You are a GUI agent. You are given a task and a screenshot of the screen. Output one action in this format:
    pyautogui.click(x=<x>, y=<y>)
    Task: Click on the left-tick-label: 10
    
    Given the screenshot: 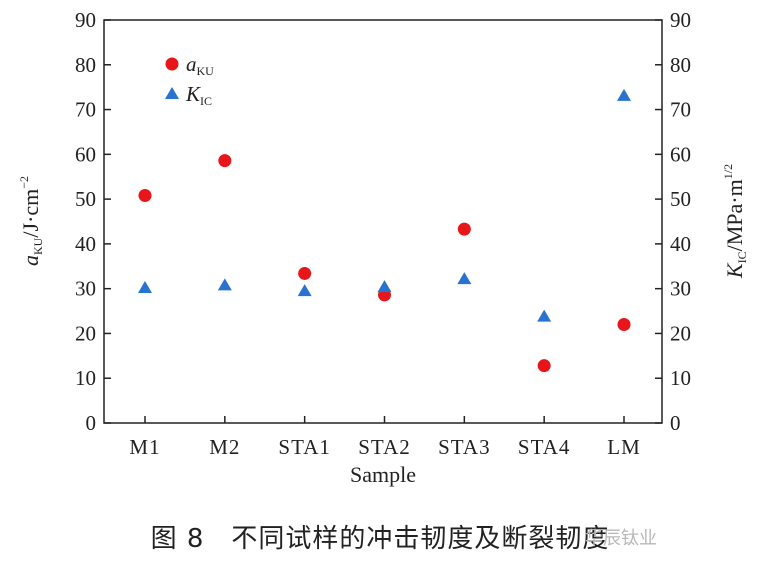 What is the action you would take?
    pyautogui.click(x=85, y=378)
    